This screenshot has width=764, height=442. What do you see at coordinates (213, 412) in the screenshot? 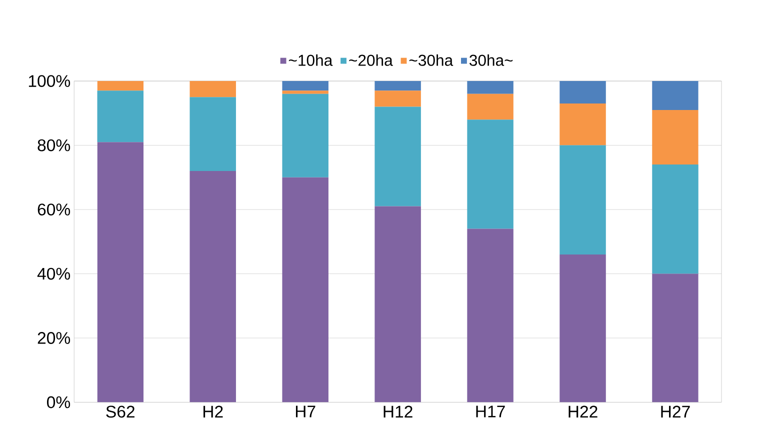
I see `x-tick-label: H2` at bounding box center [213, 412].